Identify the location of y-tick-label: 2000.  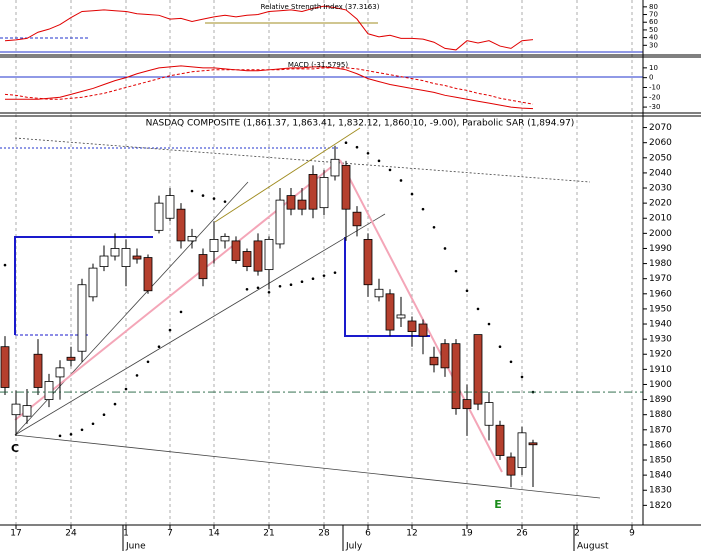
(660, 234).